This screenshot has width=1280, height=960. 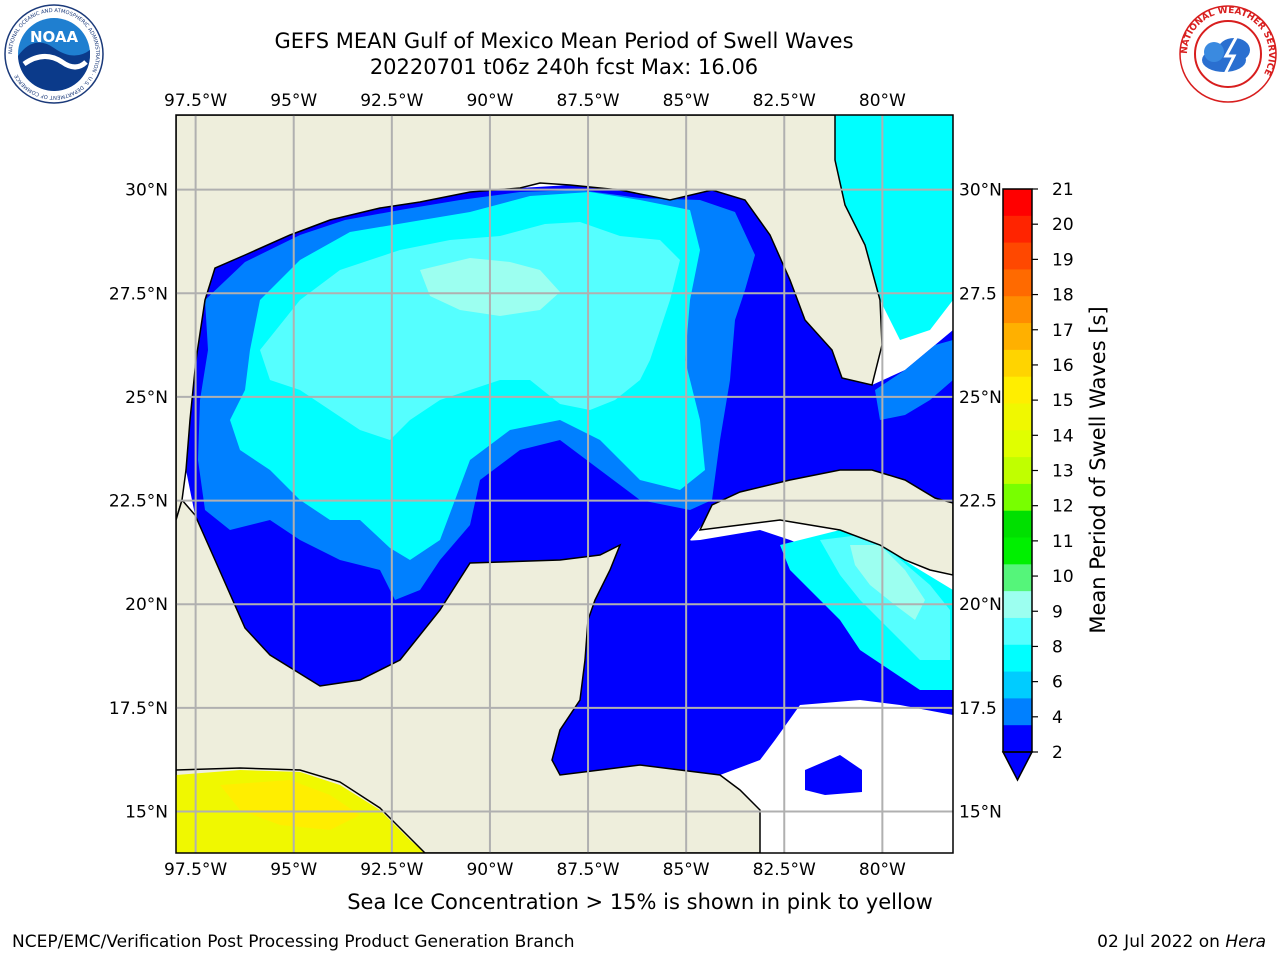 What do you see at coordinates (146, 398) in the screenshot?
I see `lat-label-left: 25°N` at bounding box center [146, 398].